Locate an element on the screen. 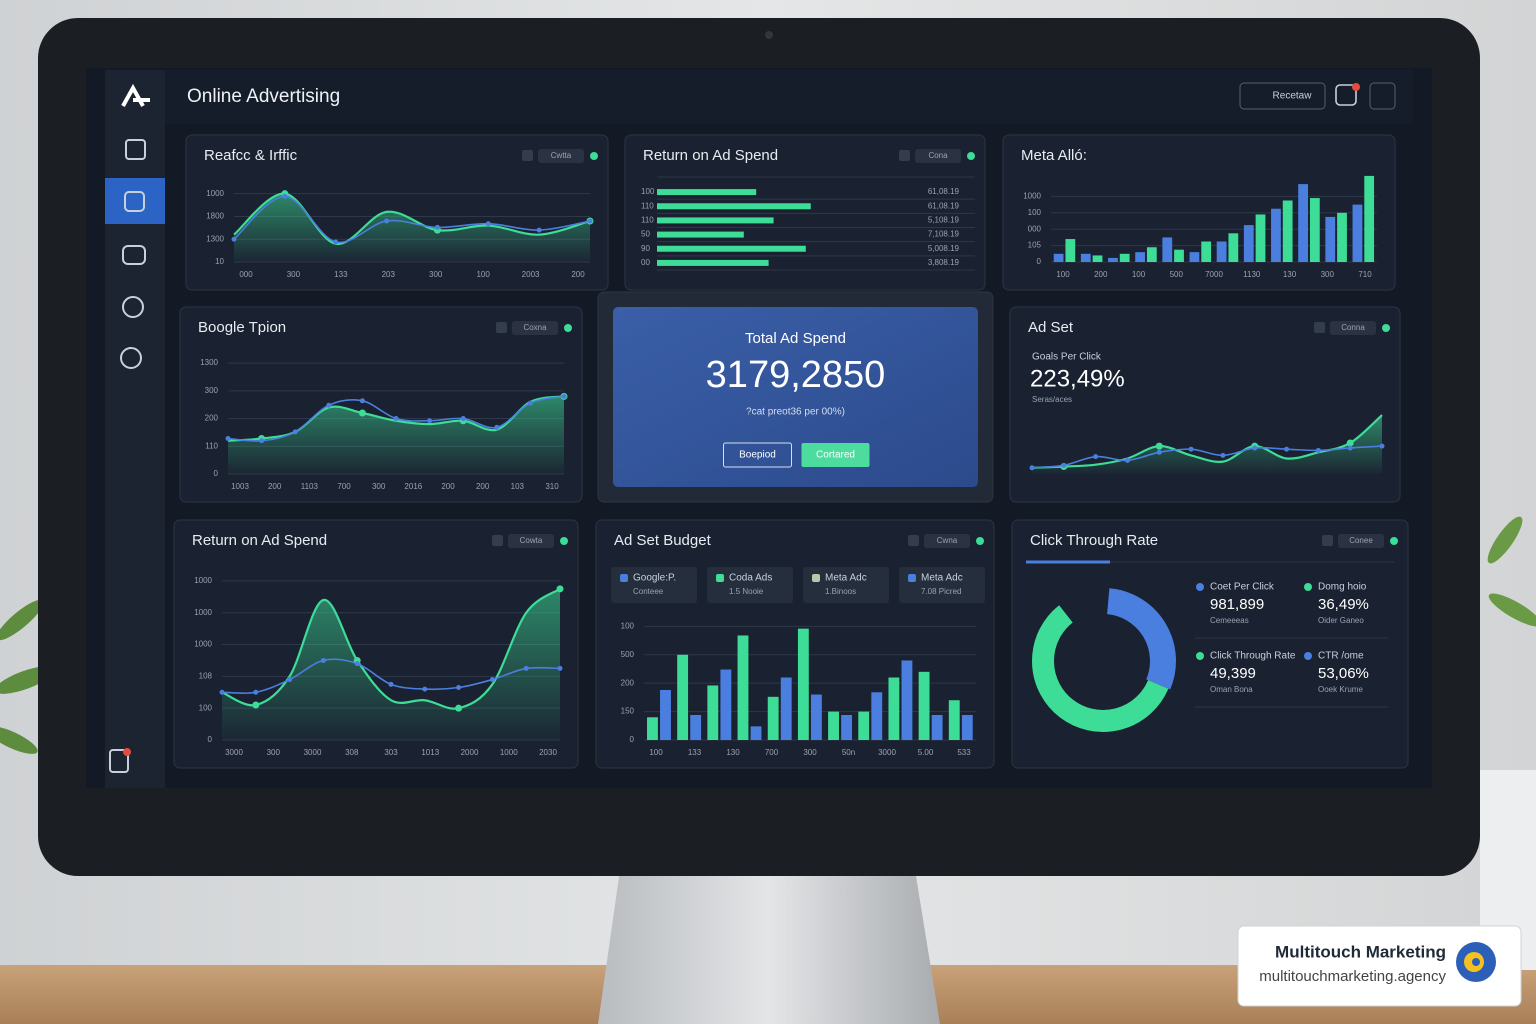  branding-name: Multitouch Marketing is located at coordinates (1360, 951).